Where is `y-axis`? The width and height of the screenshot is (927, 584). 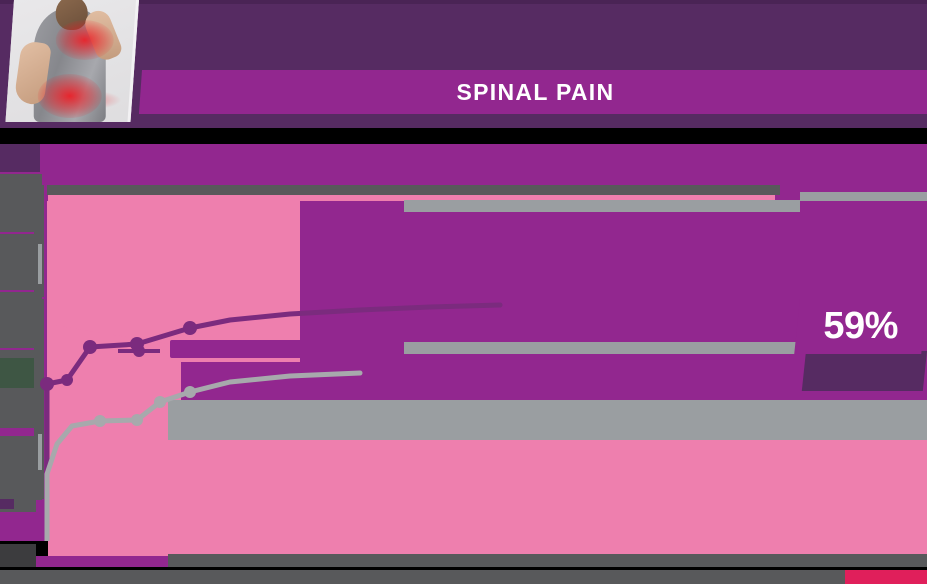 y-axis is located at coordinates (46, 371).